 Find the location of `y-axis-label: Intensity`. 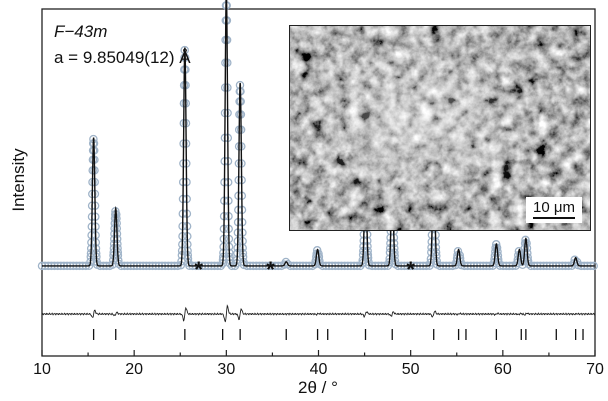

y-axis-label: Intensity is located at coordinates (18, 180).